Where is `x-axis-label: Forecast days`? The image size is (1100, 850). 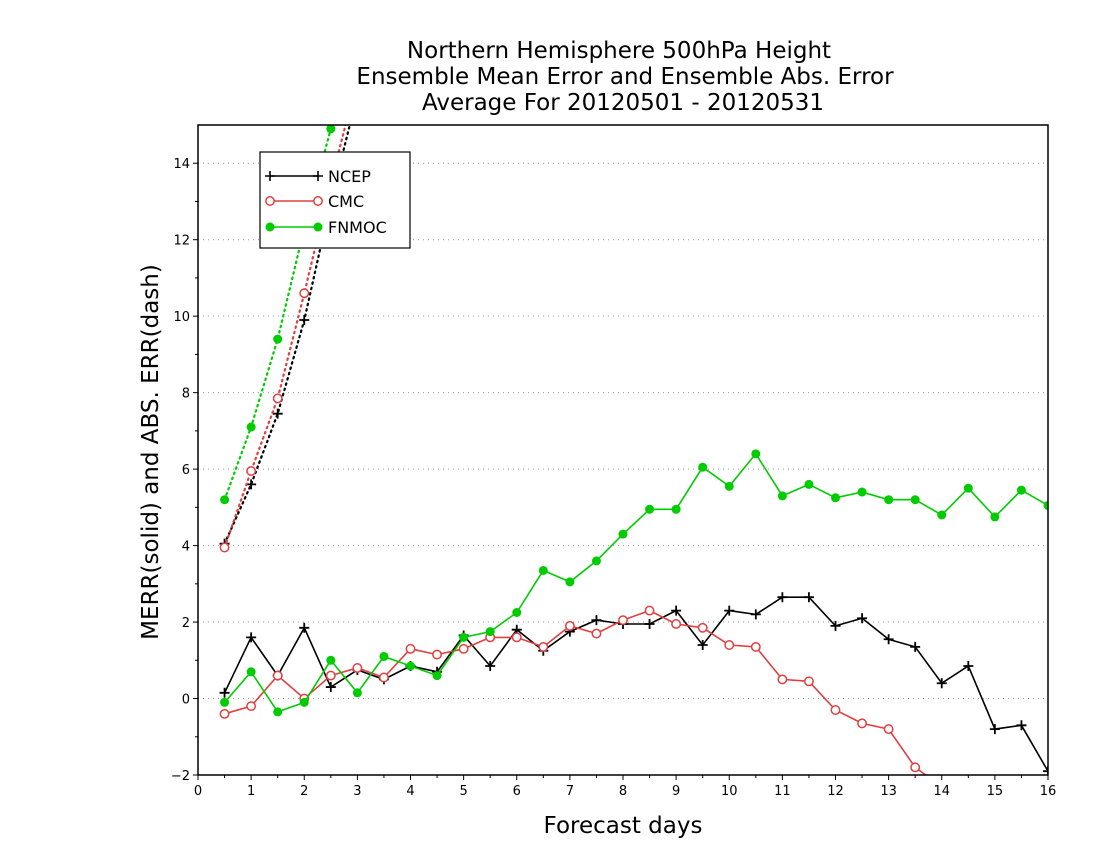 x-axis-label: Forecast days is located at coordinates (623, 826).